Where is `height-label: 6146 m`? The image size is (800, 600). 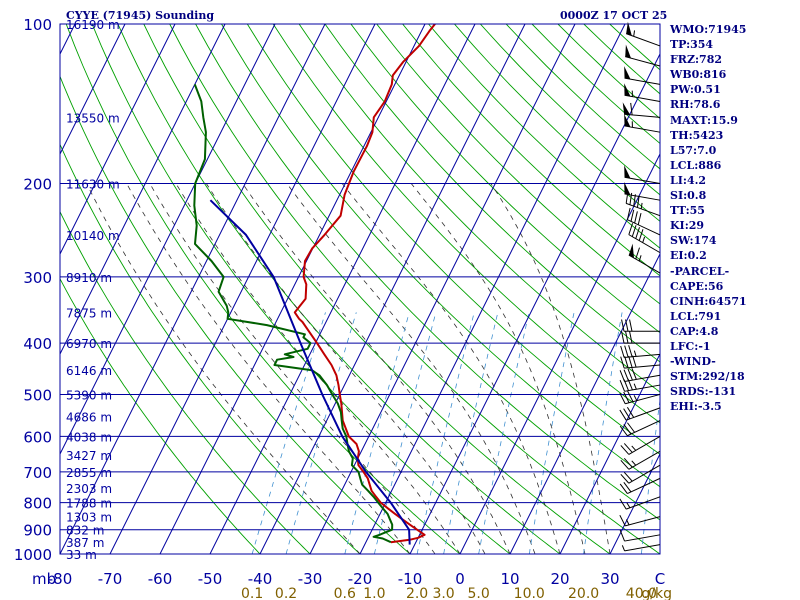
height-label: 6146 m is located at coordinates (89, 371).